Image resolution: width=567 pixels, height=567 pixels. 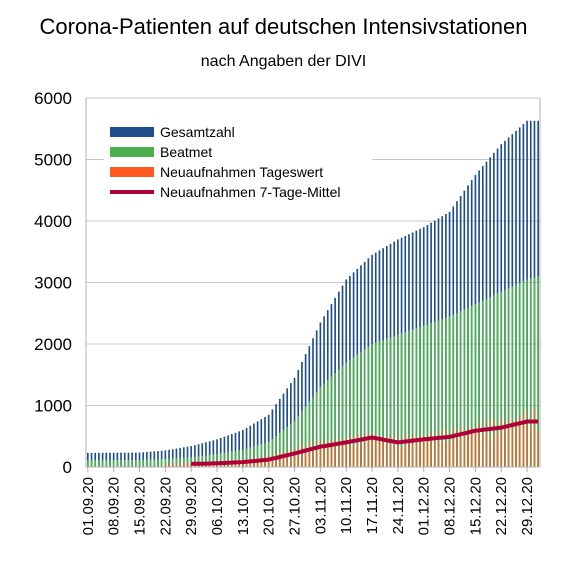 I want to click on y-tick-label: 2000, so click(x=53, y=344).